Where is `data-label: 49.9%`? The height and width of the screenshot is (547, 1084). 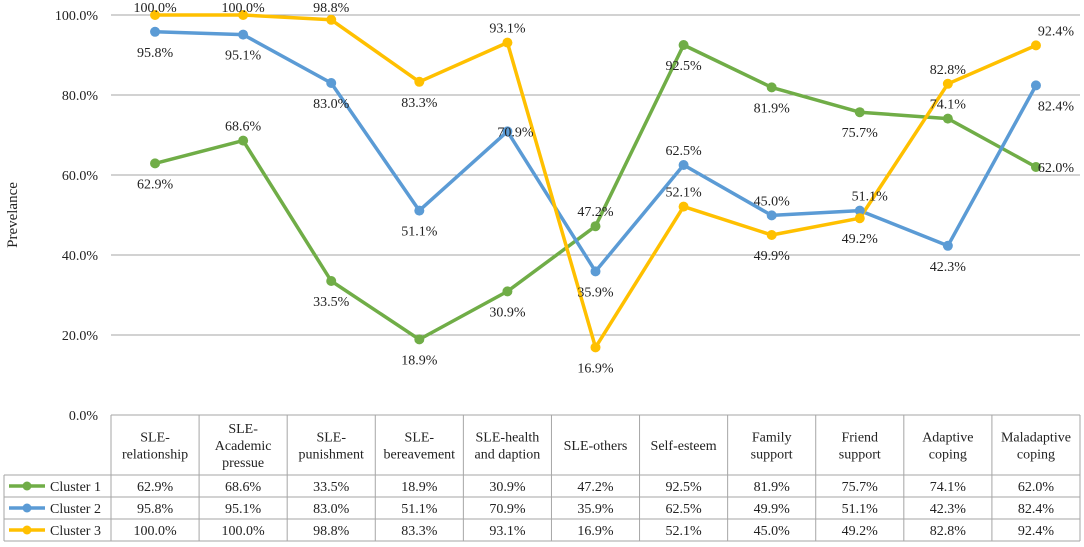
data-label: 49.9% is located at coordinates (772, 256).